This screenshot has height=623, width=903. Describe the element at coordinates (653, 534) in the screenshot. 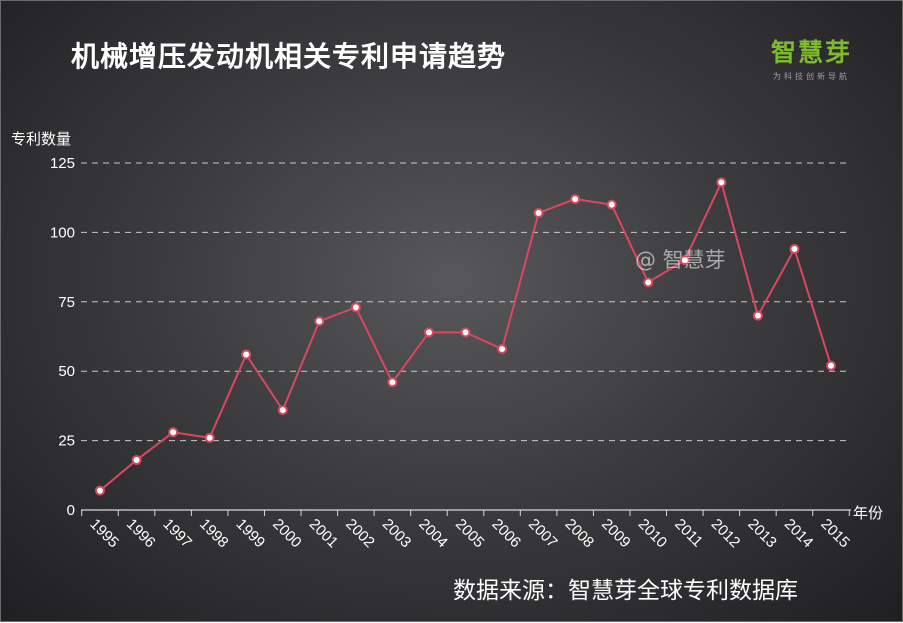

I see `x-tick-label: 2010` at that location.